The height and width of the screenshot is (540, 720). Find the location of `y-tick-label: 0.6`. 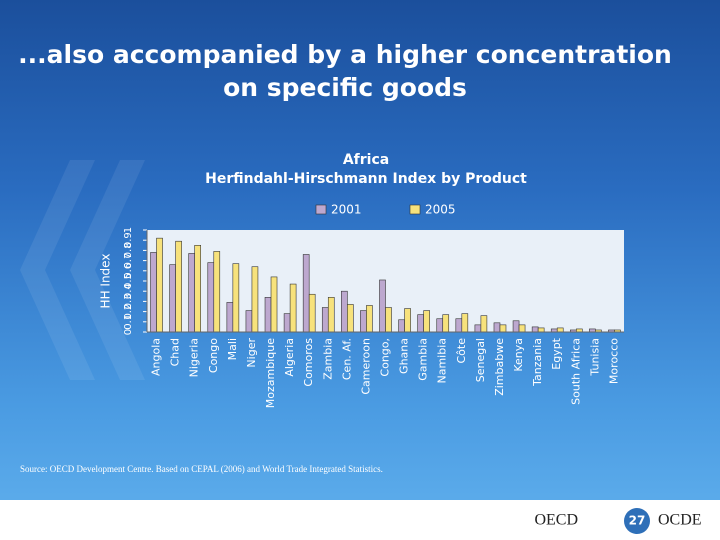

y-tick-label: 0.6 is located at coordinates (128, 271).